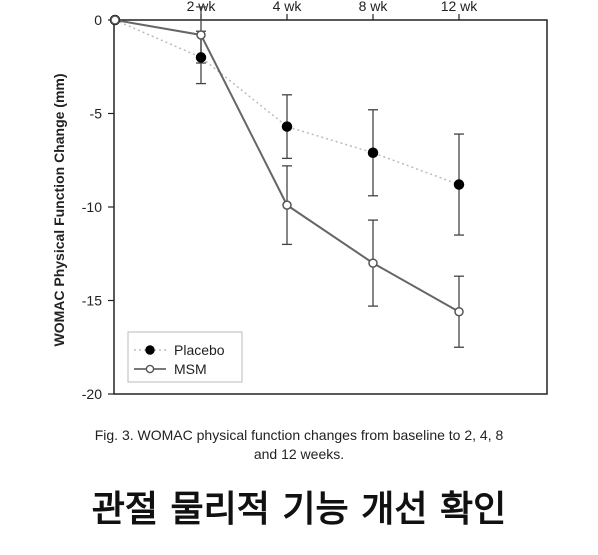 This screenshot has width=598, height=555. I want to click on legend-marker-msm, so click(150, 369).